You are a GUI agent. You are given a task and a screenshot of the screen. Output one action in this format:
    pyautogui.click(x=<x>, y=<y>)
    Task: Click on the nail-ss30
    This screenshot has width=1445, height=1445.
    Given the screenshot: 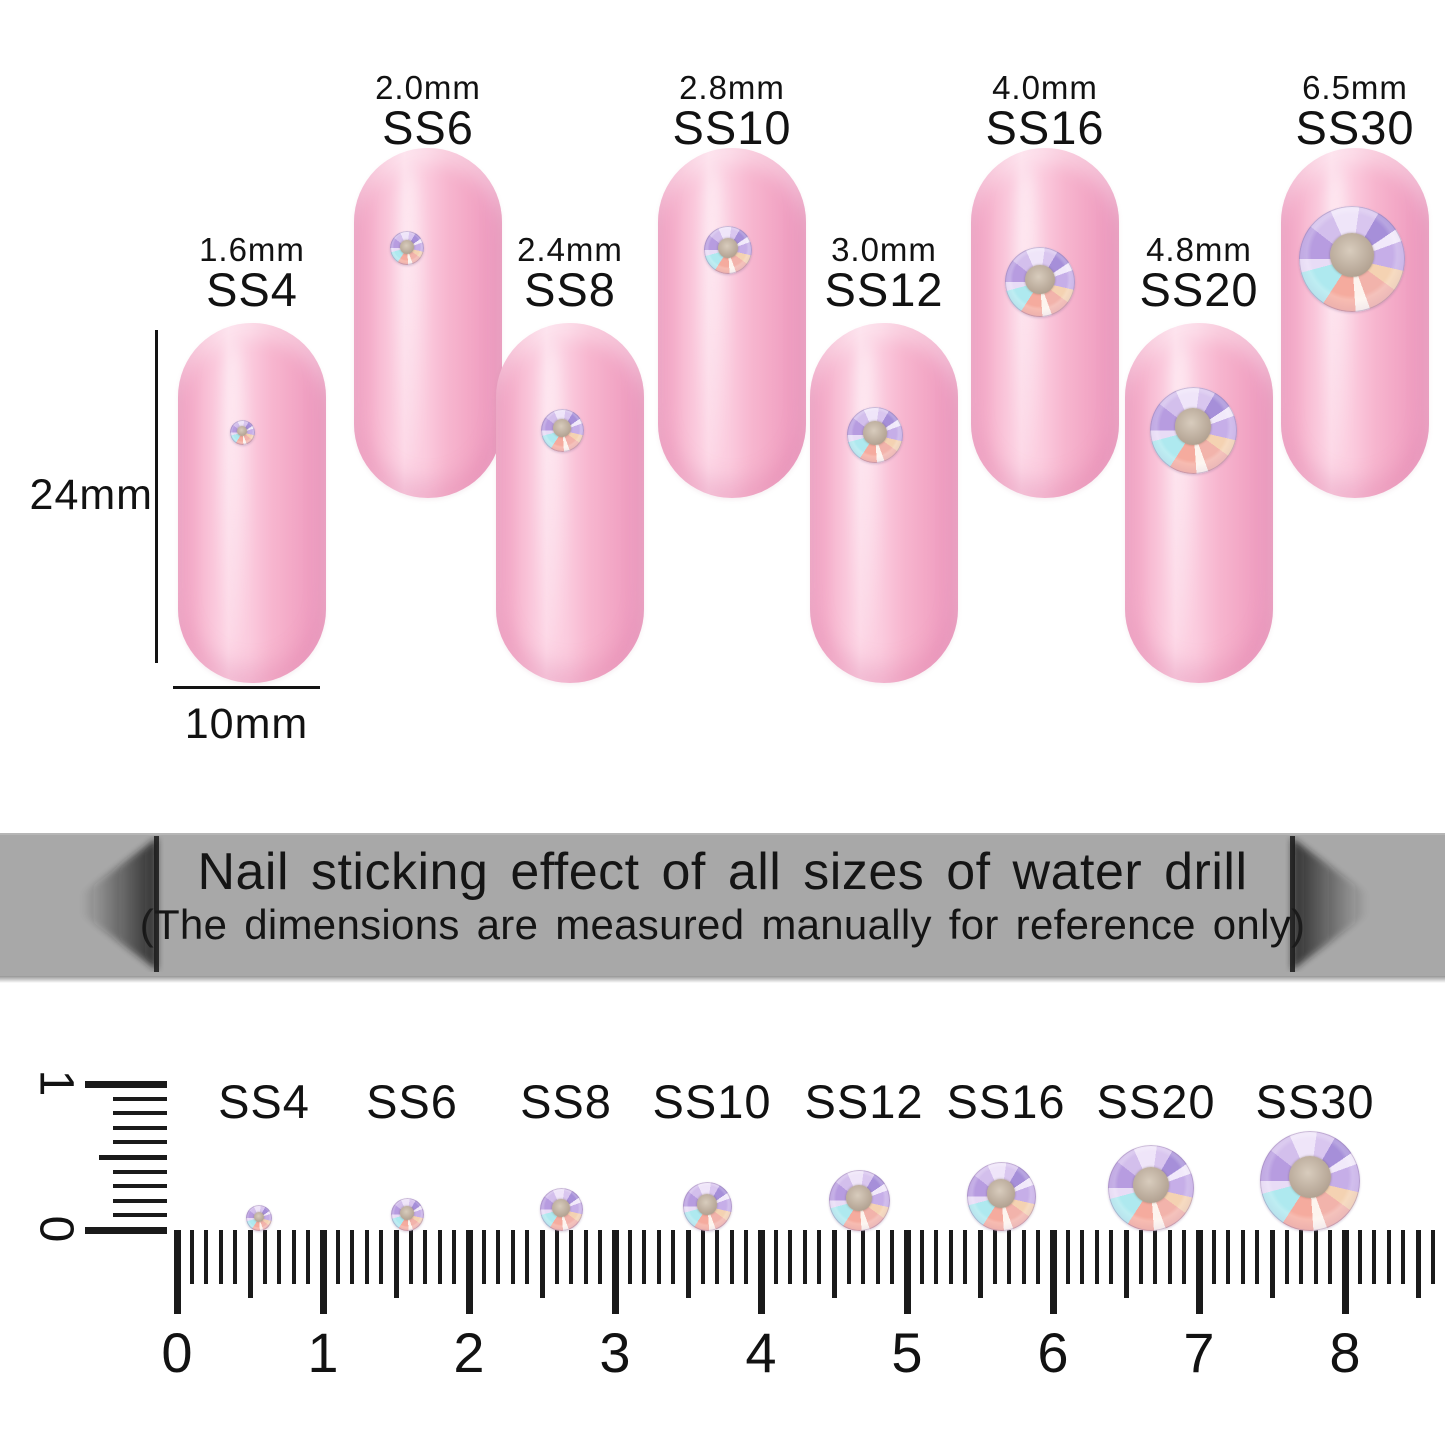 What is the action you would take?
    pyautogui.click(x=1355, y=323)
    